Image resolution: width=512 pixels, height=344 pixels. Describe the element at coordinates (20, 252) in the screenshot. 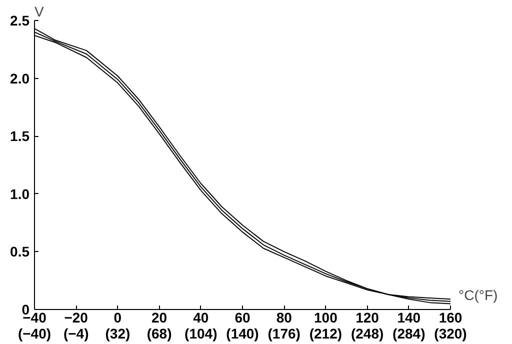

I see `y-tick-label: 0.5` at that location.